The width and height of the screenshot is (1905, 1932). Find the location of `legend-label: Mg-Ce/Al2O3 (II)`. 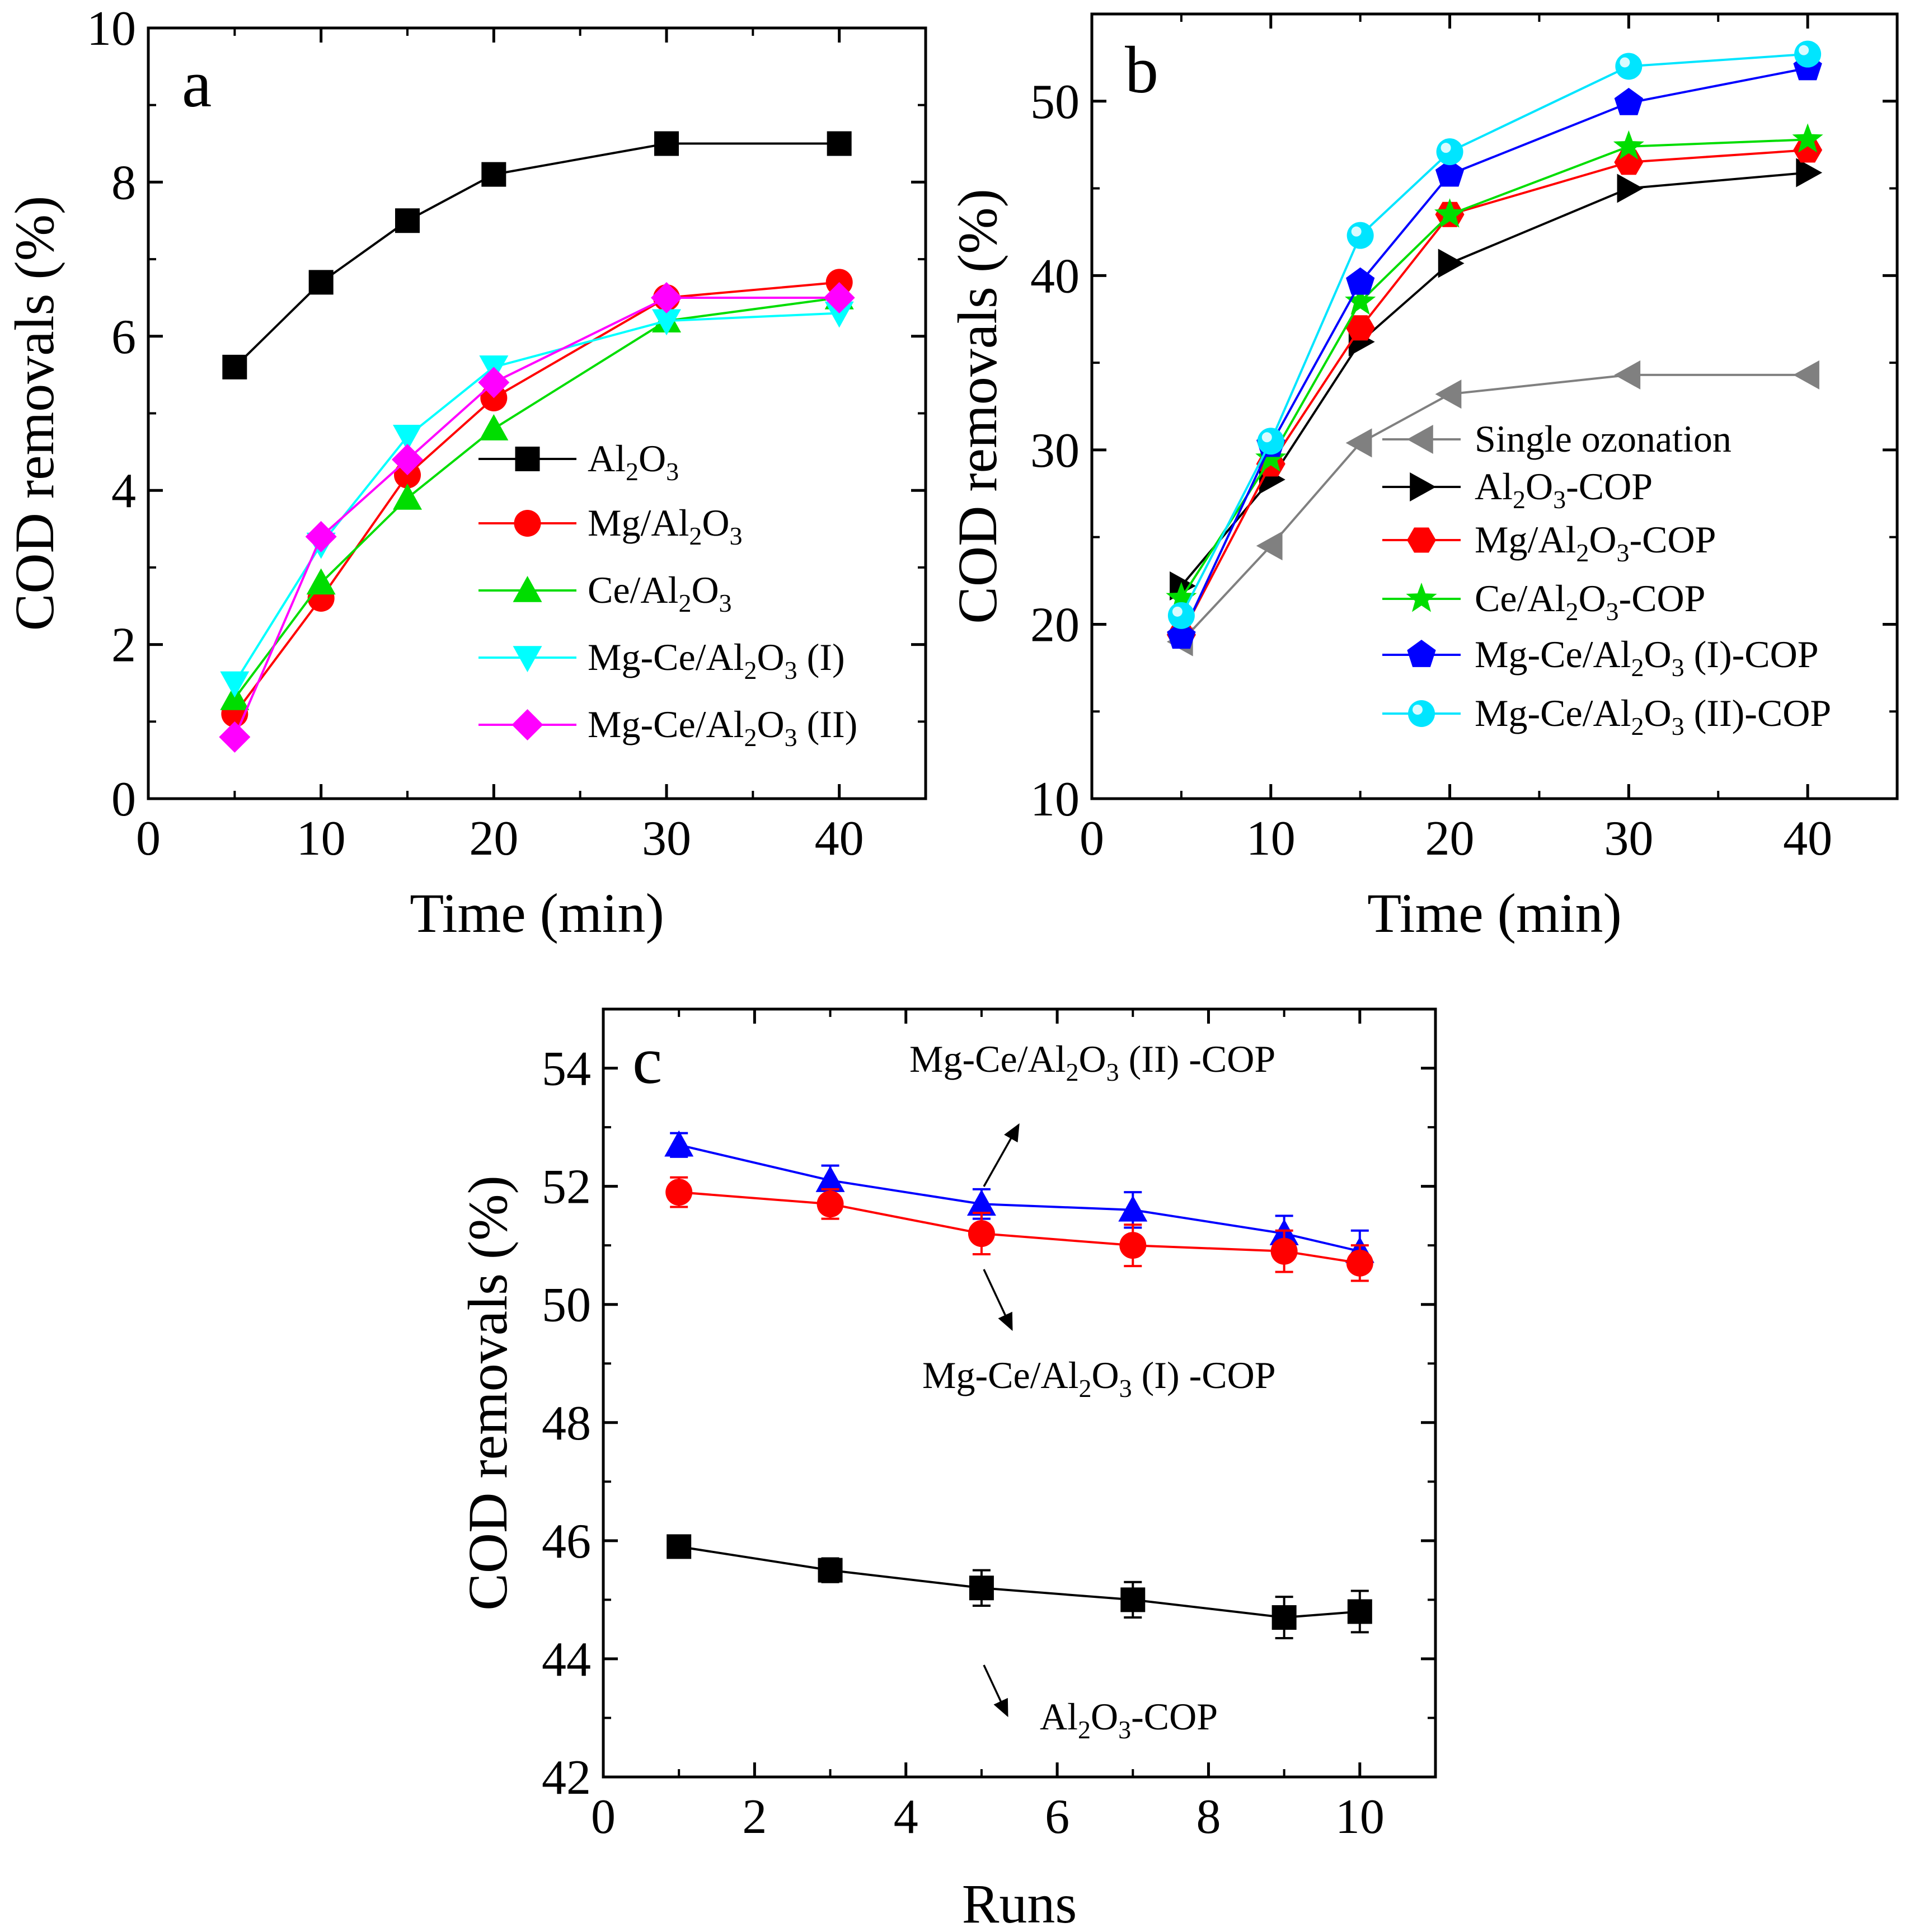

legend-label: Mg-Ce/Al2O3 (II) is located at coordinates (722, 727).